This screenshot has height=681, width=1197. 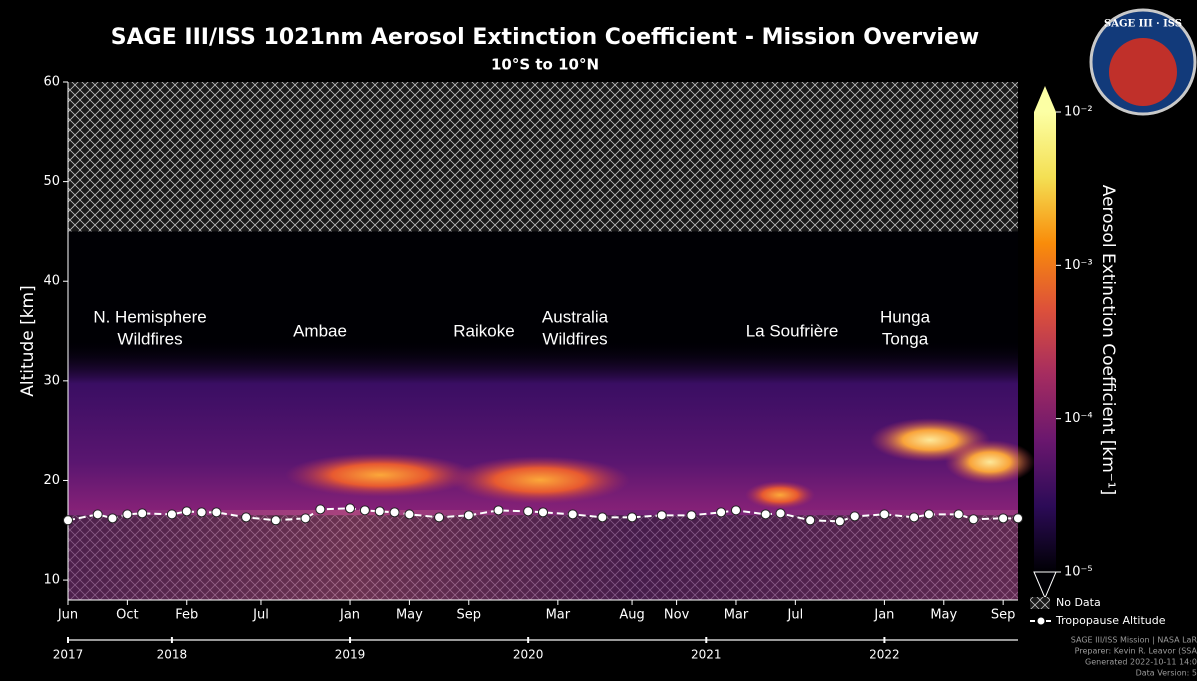 I want to click on x-tick-label: Oct, so click(x=127, y=615).